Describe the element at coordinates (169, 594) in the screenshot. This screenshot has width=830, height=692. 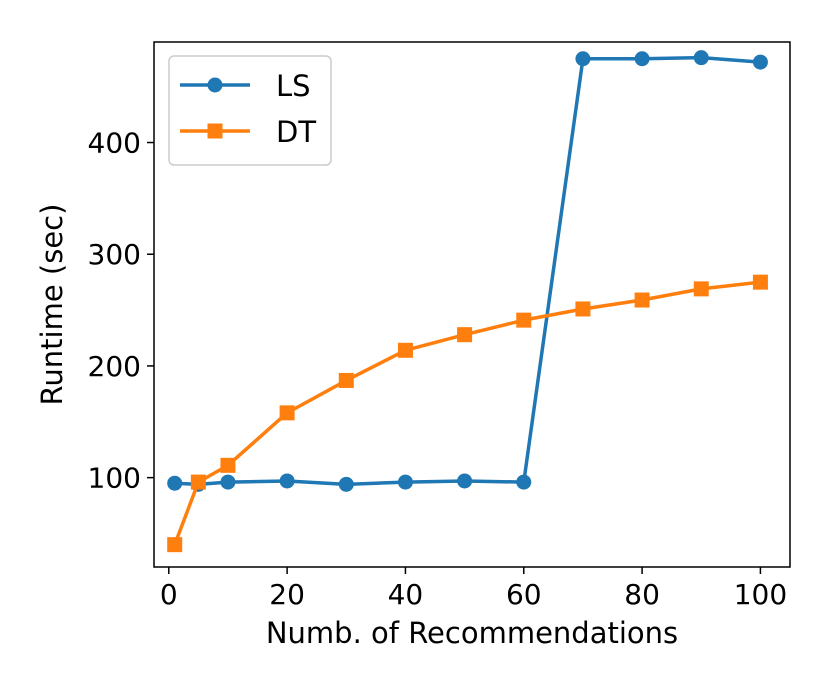
I see `x-tick-label: 0` at that location.